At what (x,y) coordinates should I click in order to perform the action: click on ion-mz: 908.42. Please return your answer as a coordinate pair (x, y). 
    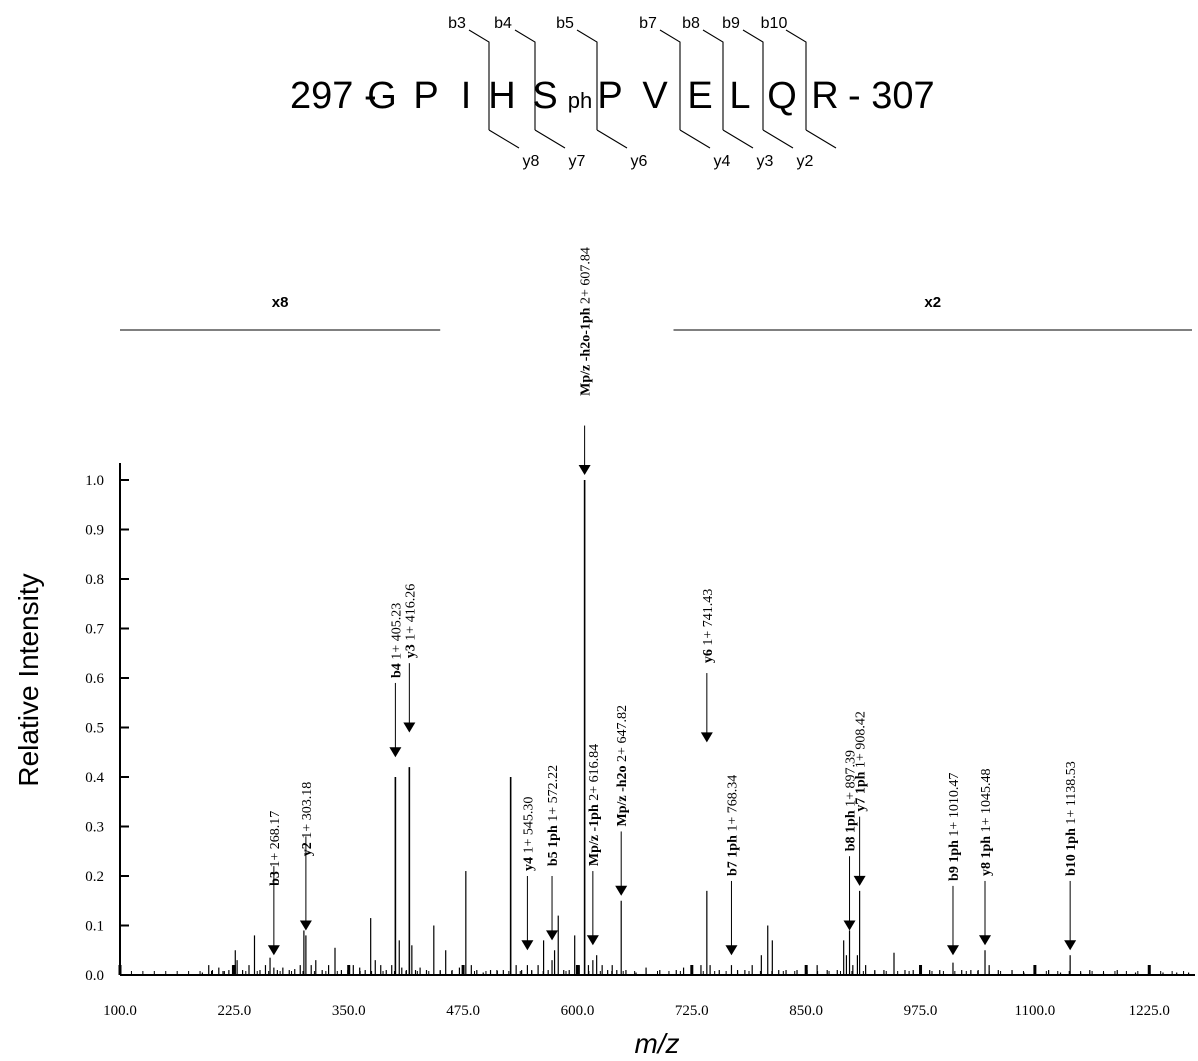
    Looking at the image, I should click on (861, 730).